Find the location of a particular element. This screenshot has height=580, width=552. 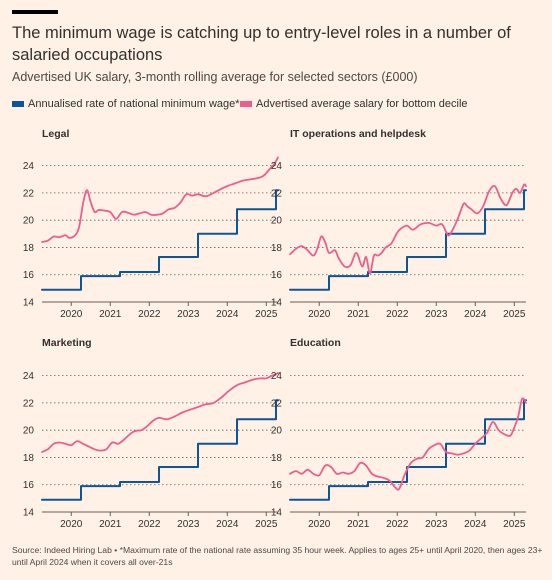

series-line-it-operations-and-helpdesk-minimum-wage is located at coordinates (408, 240).